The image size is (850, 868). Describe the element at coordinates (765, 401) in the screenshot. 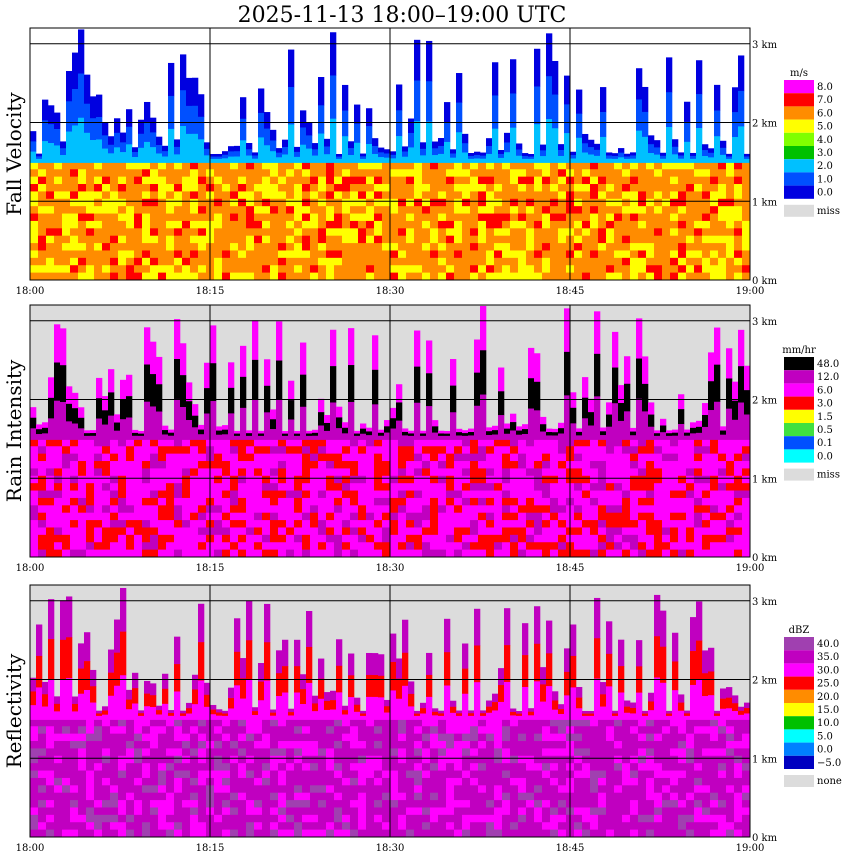

I see `height-tick-label: 2 km` at that location.